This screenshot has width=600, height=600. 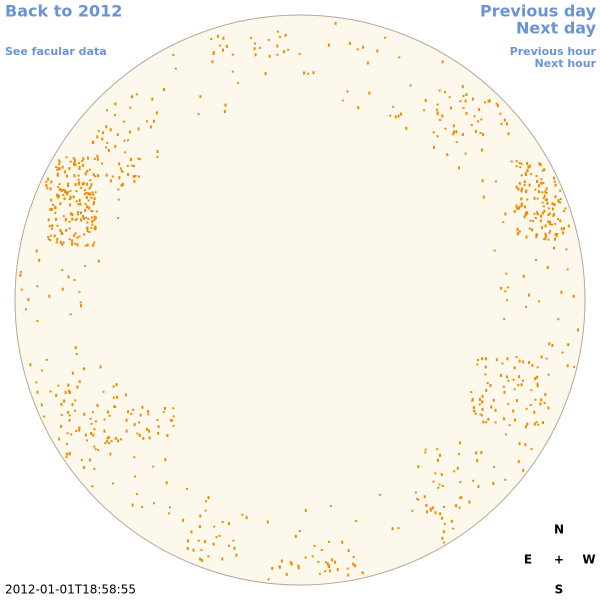 What do you see at coordinates (56, 51) in the screenshot?
I see `facular-link: See facular data` at bounding box center [56, 51].